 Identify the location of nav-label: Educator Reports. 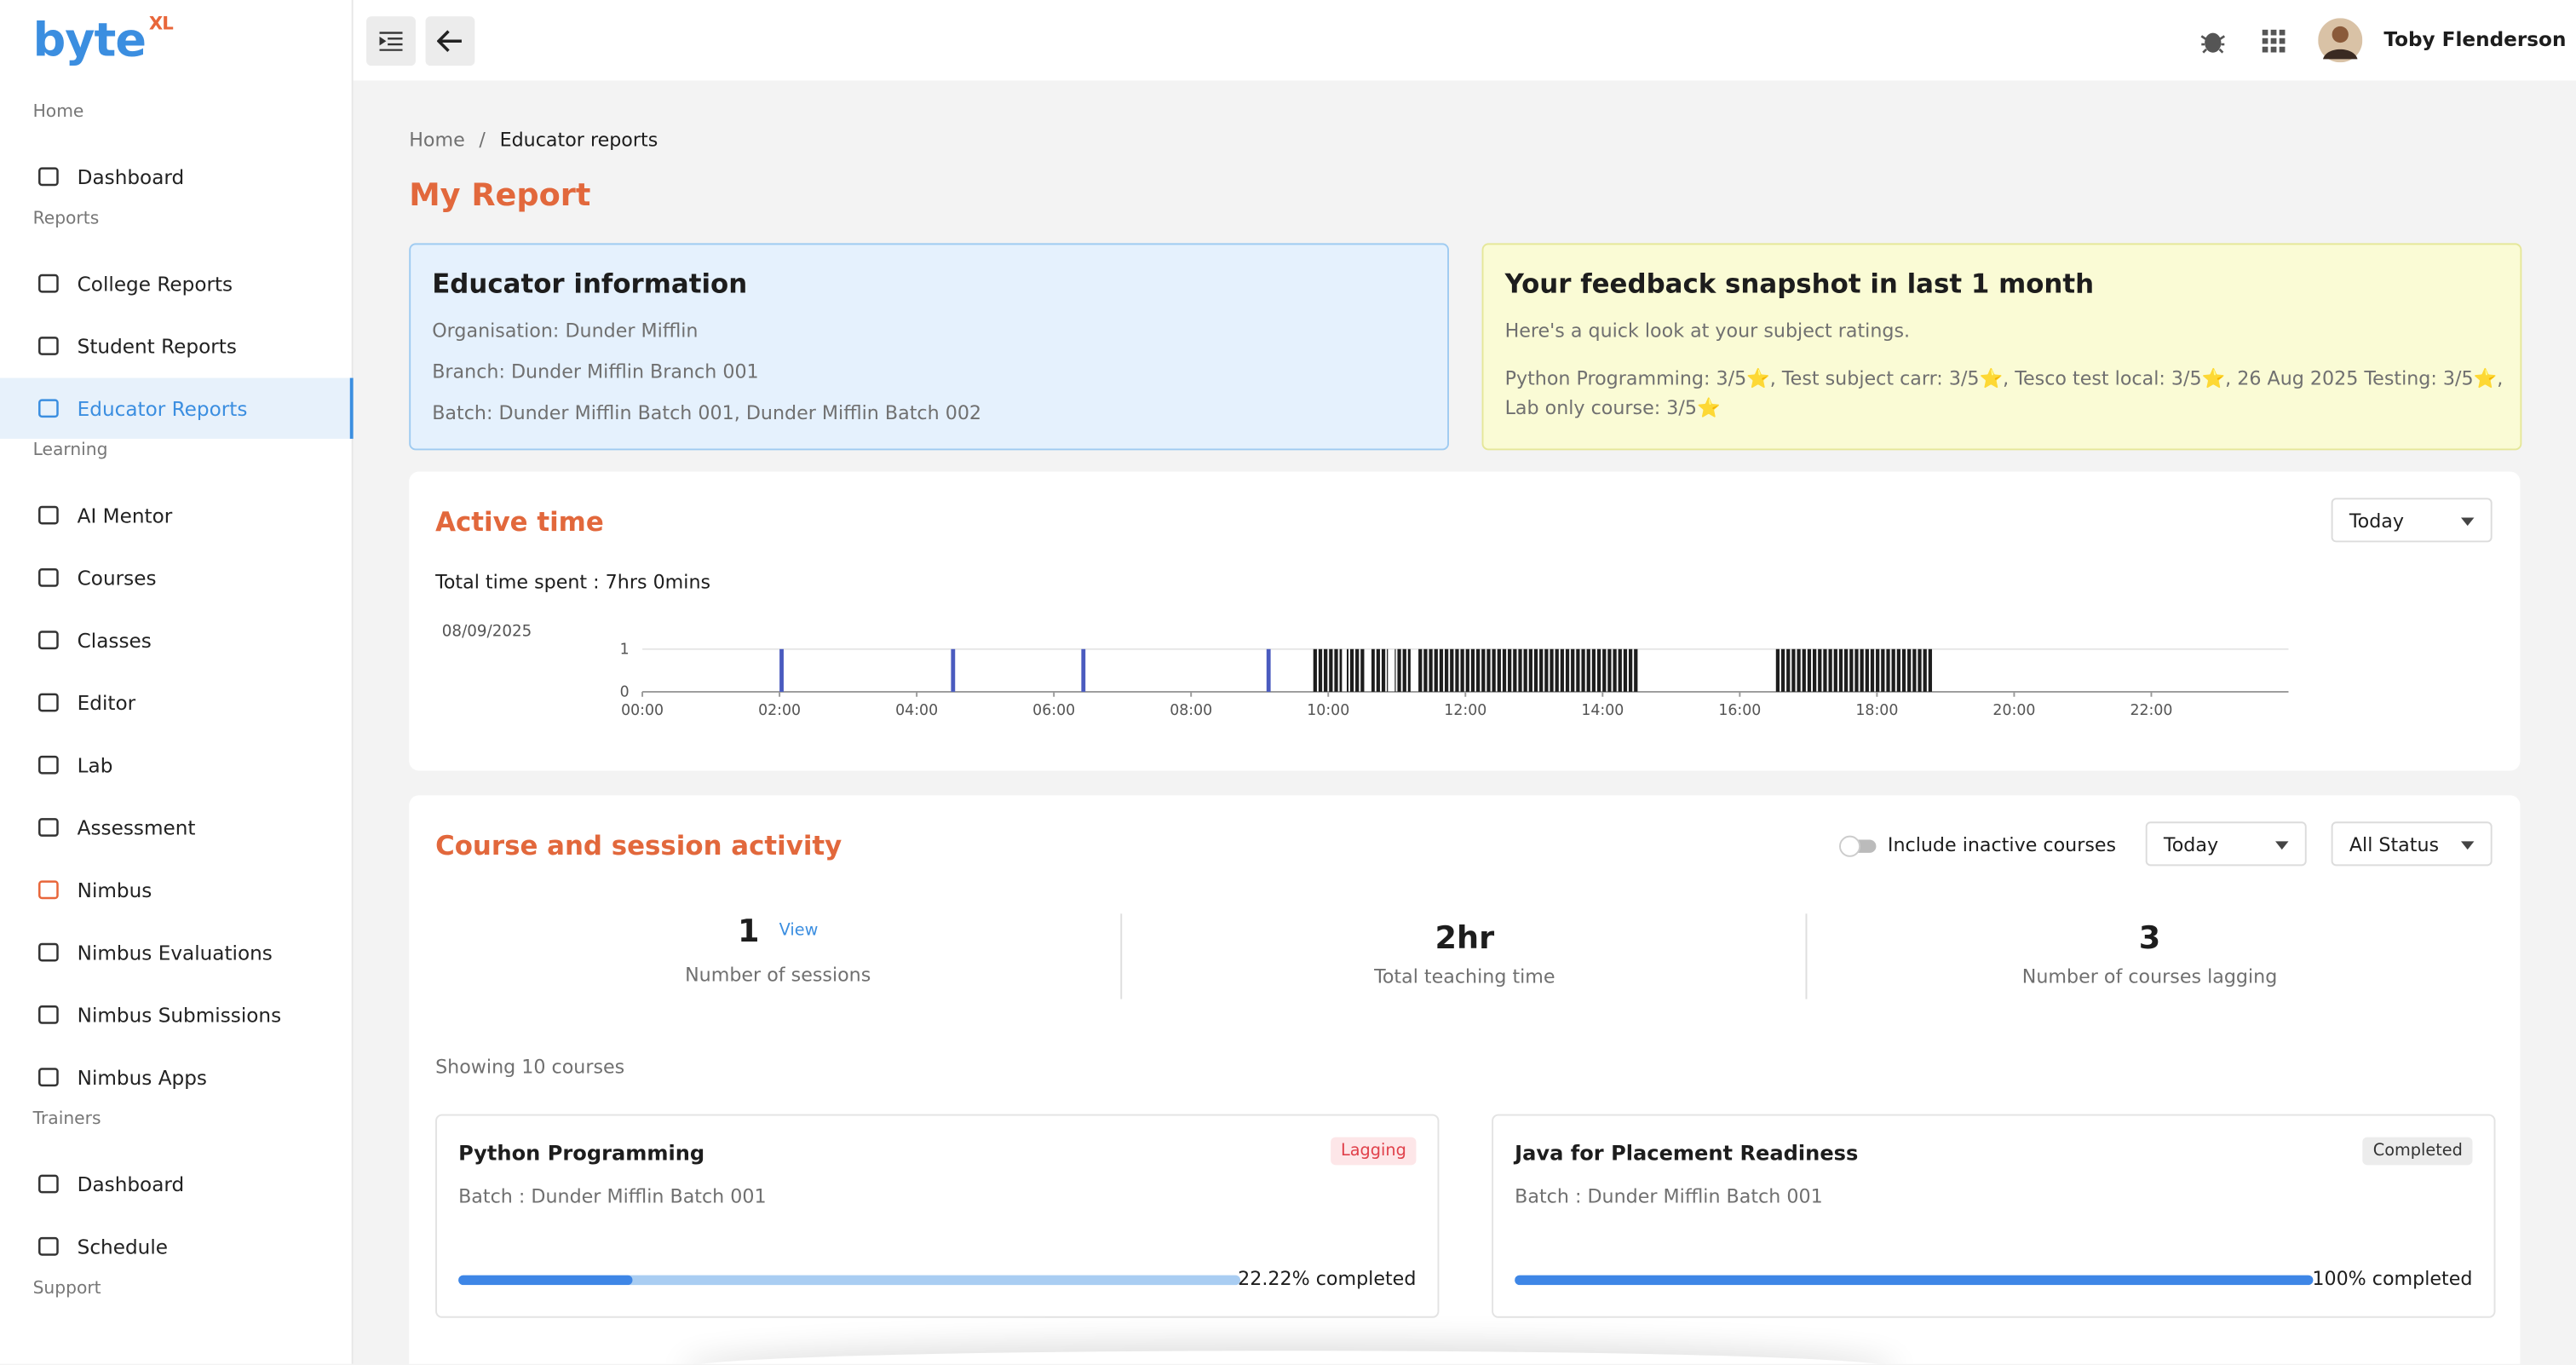
(162, 408).